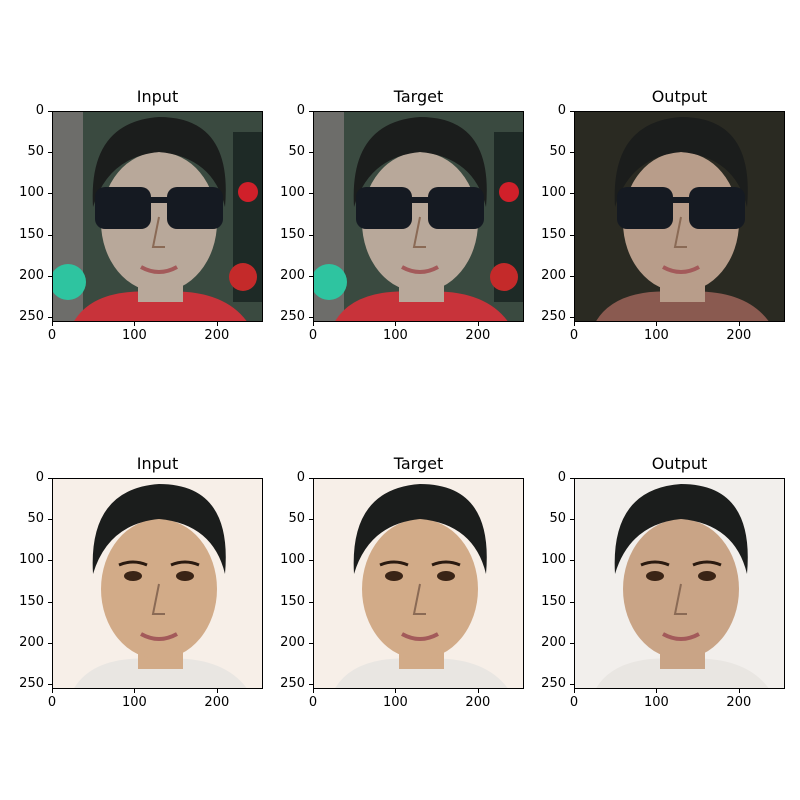 This screenshot has width=800, height=800. What do you see at coordinates (157, 96) in the screenshot?
I see `panel-title: Input` at bounding box center [157, 96].